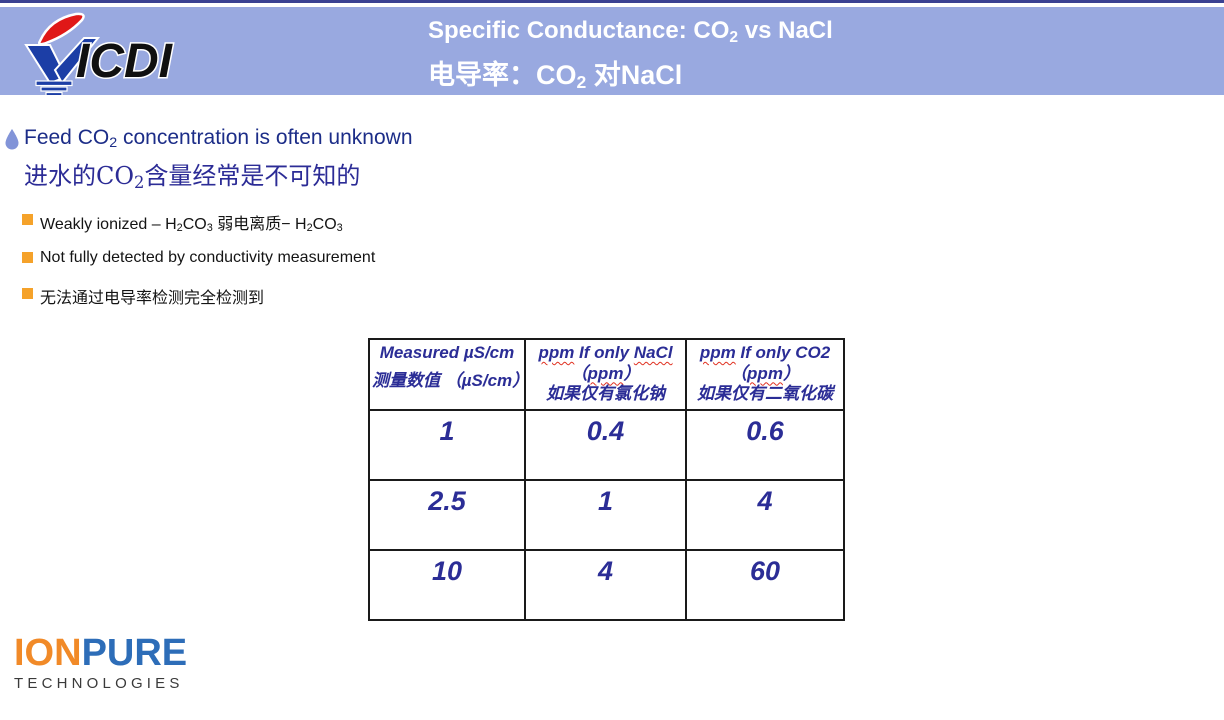  I want to click on sub-bullet-3: 无法通过电导率检测完全检测到, so click(152, 298).